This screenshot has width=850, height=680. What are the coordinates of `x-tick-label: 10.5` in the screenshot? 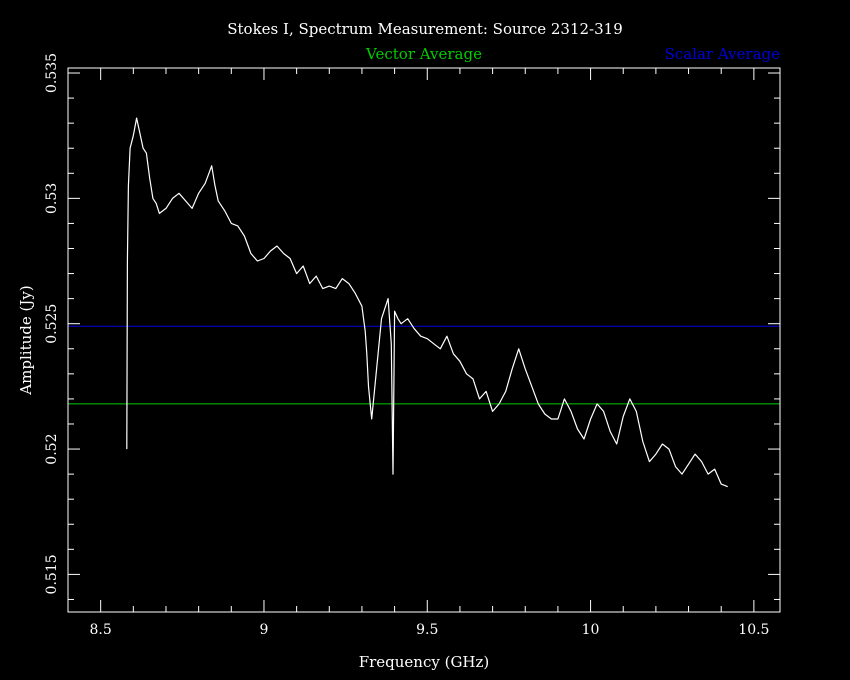 It's located at (753, 630).